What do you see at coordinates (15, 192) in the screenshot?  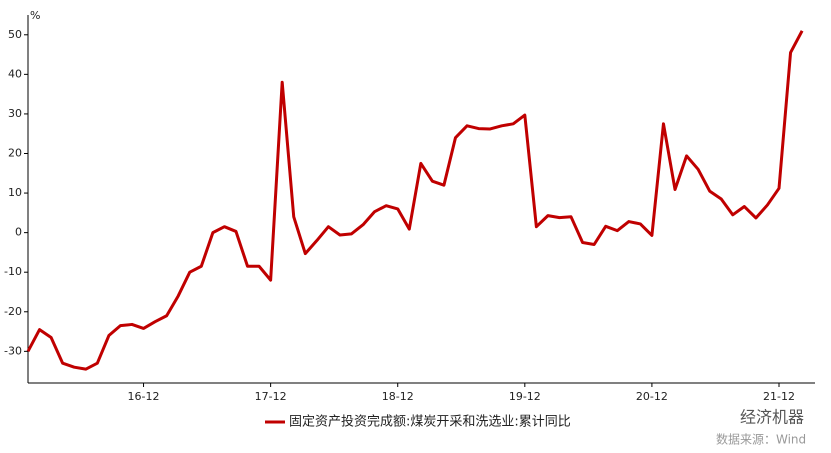 I see `y-tick-label: 10` at bounding box center [15, 192].